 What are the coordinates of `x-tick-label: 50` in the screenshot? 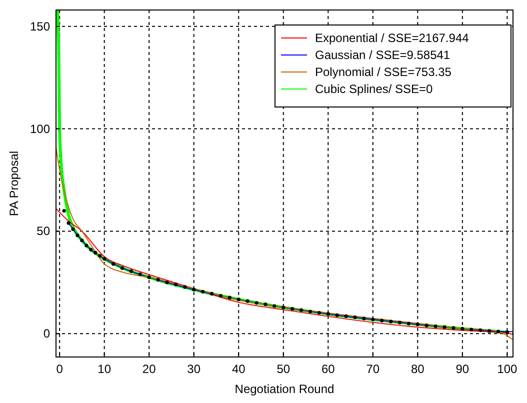 It's located at (283, 369).